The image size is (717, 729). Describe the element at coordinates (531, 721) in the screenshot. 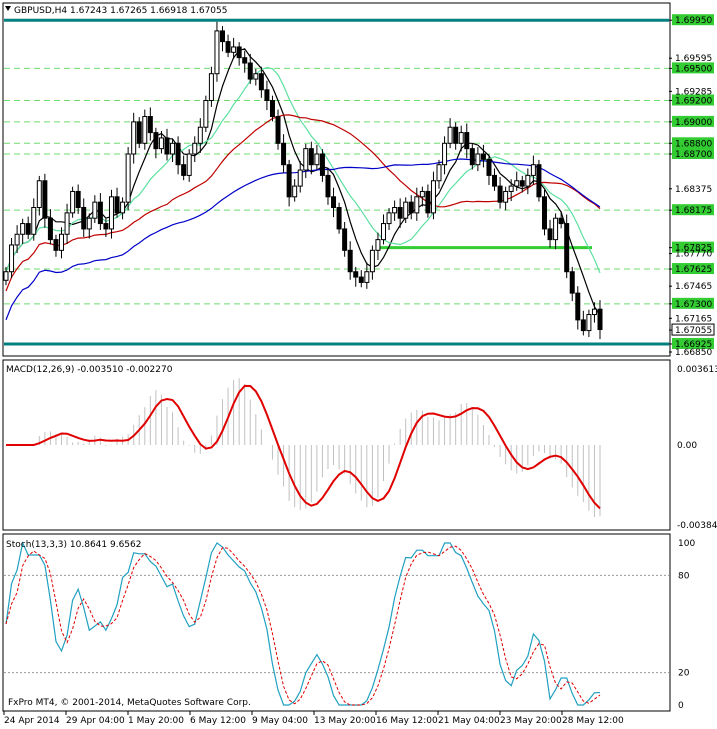

I see `time-tick-label: 23 May 20:00` at that location.